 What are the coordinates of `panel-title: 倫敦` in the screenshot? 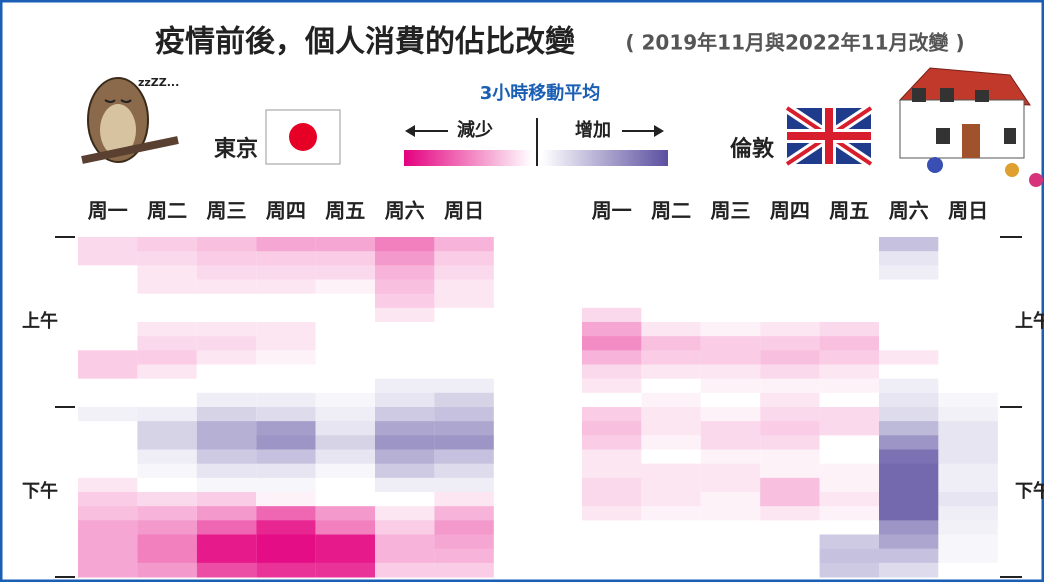 It's located at (752, 149).